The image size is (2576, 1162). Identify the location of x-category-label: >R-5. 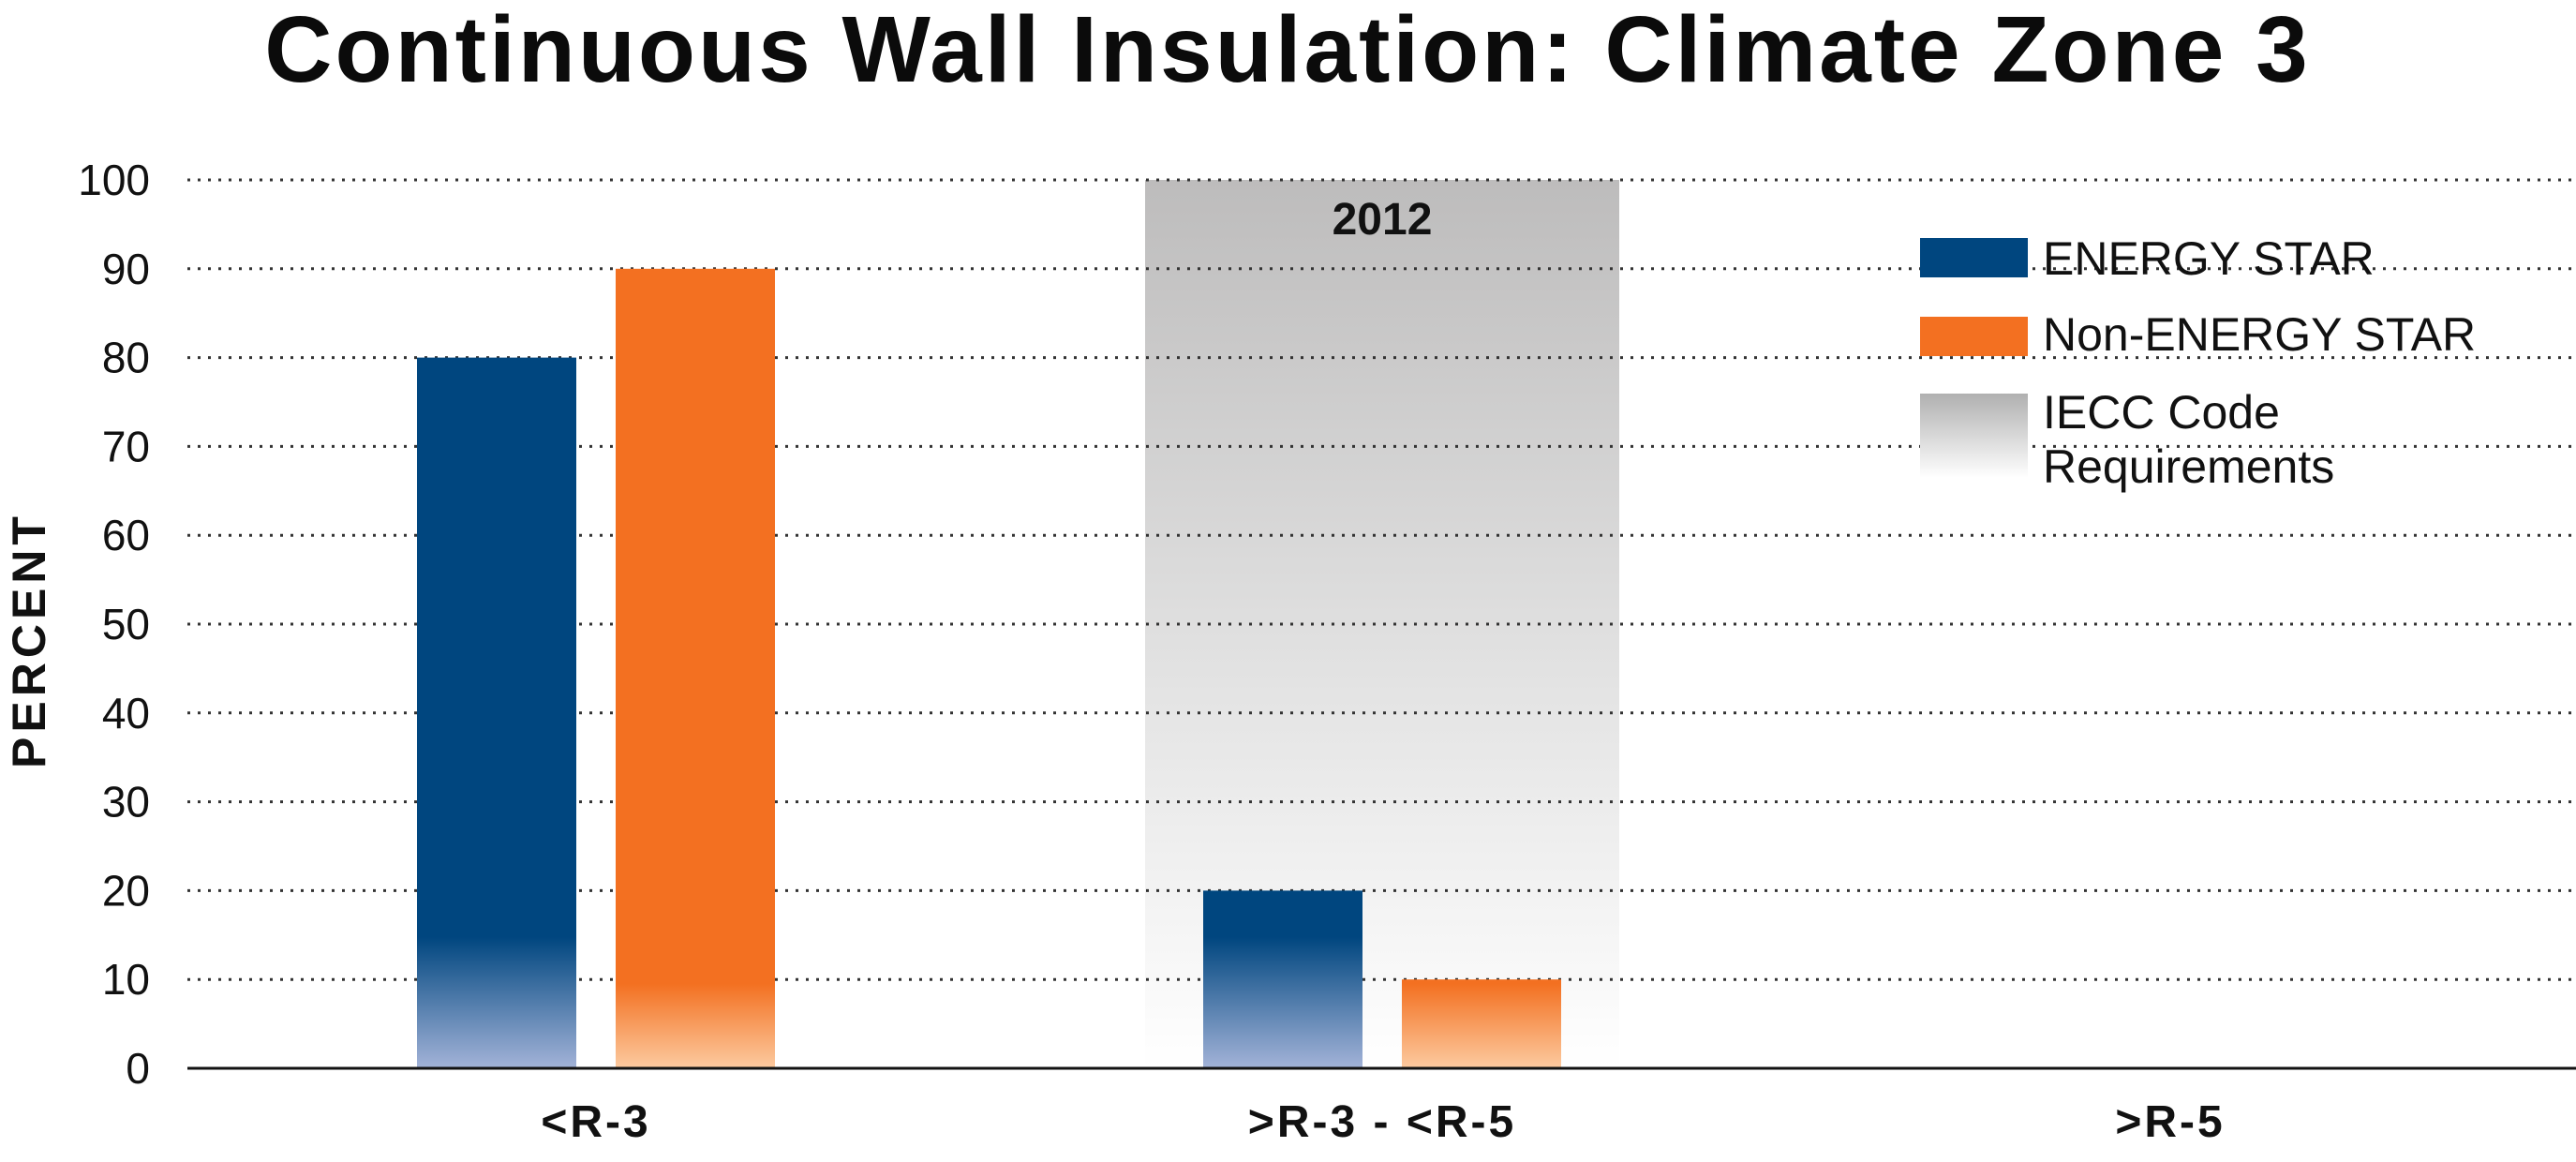
(2170, 1122).